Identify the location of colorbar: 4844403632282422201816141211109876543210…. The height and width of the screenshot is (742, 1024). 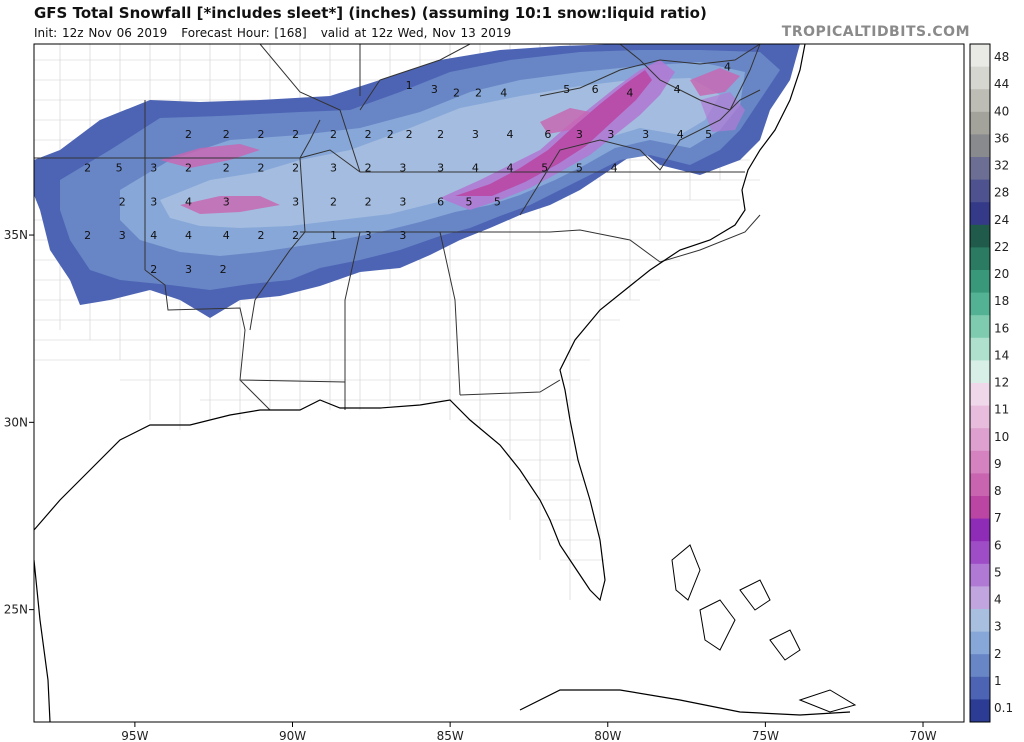
(991, 383).